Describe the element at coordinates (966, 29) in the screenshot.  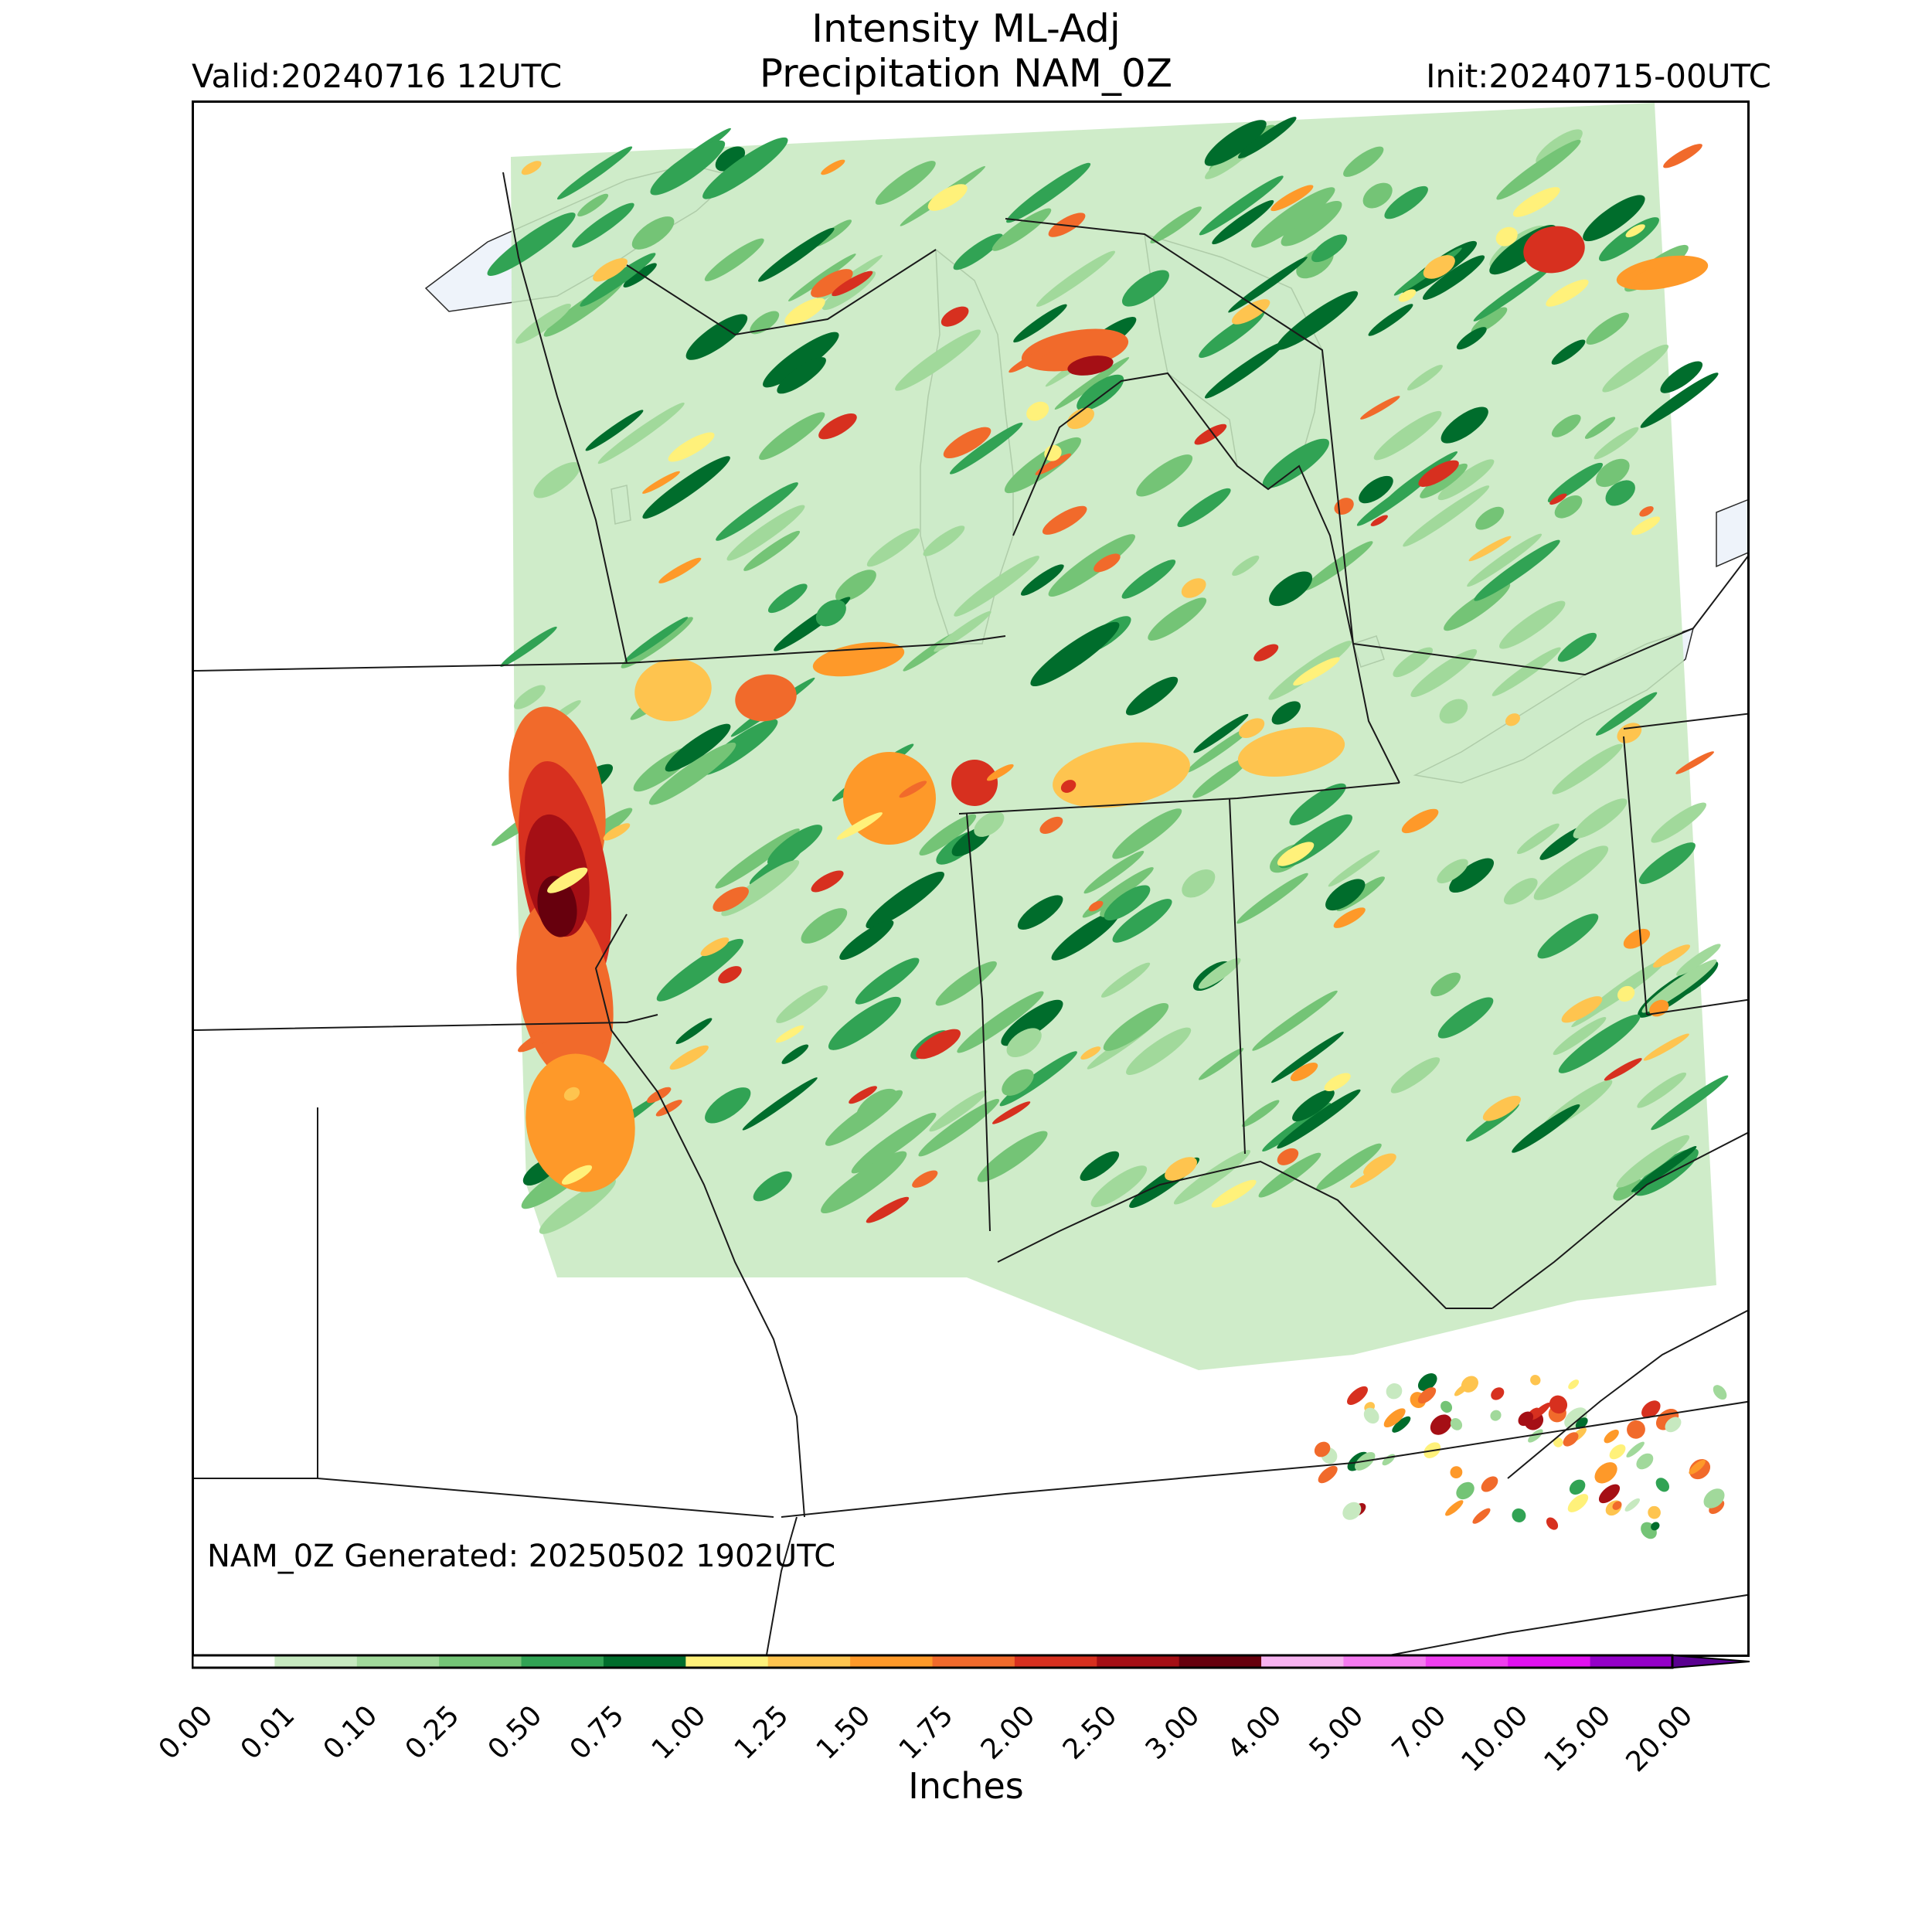
I see `title-line-1: Intensity ML-Adj` at that location.